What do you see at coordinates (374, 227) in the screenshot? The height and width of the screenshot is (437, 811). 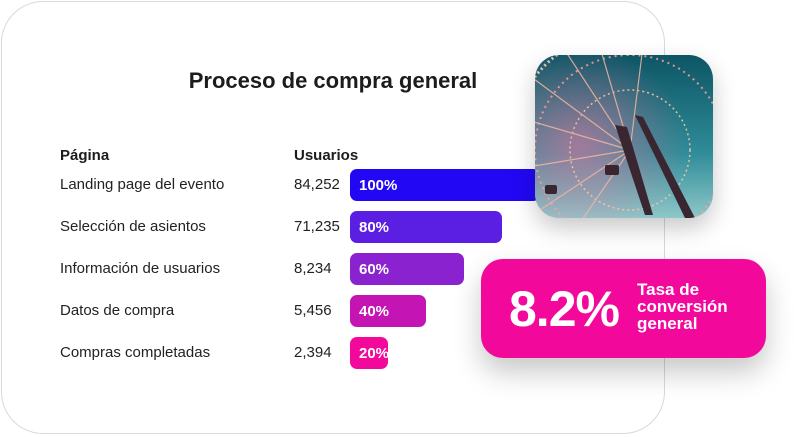 I see `bar-percent-label: 80%` at bounding box center [374, 227].